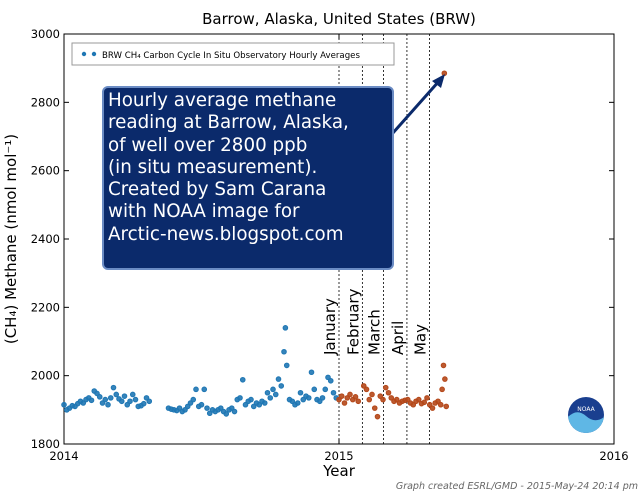 The image size is (644, 496). Describe the element at coordinates (330, 327) in the screenshot. I see `month-label: January` at that location.